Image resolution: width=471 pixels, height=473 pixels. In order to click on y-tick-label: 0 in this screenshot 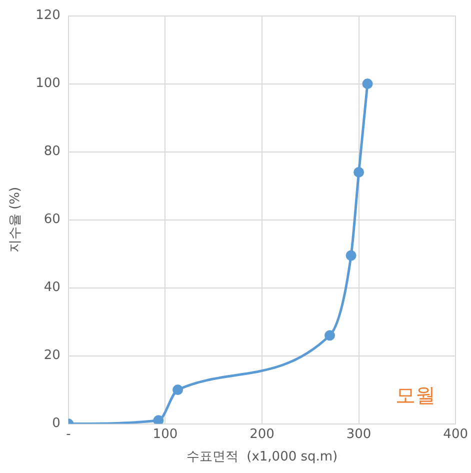, I will do `click(56, 424)`.